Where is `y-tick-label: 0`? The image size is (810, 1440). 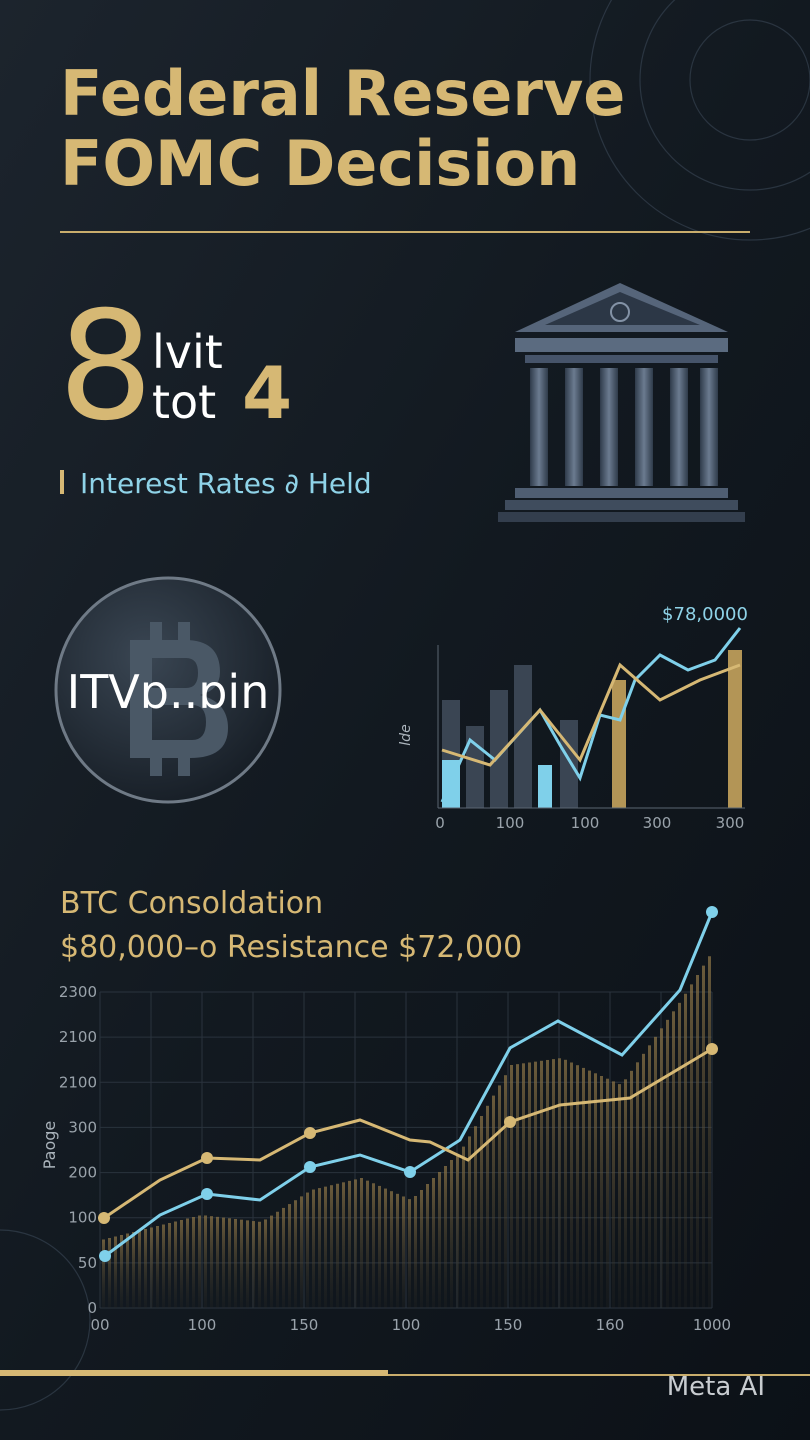
y-tick-label: 0 is located at coordinates (92, 1308).